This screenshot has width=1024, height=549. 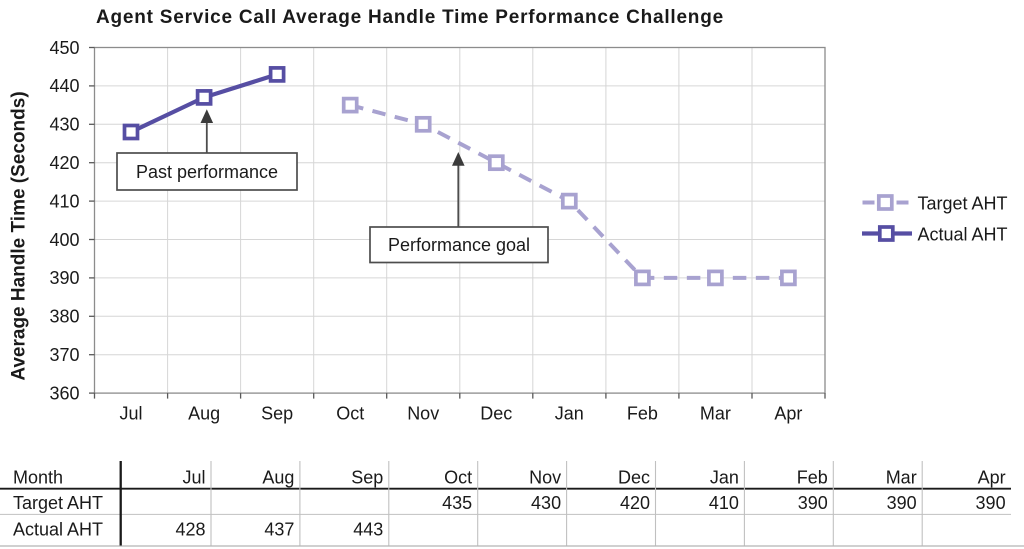 I want to click on svg-text: 440, so click(x=64, y=86).